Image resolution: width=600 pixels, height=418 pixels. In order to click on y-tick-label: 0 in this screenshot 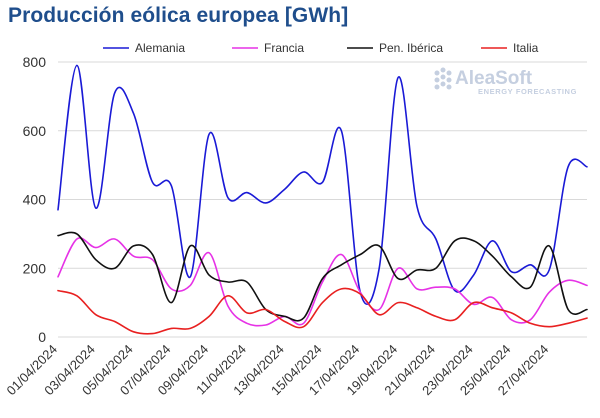, I will do `click(42, 337)`.